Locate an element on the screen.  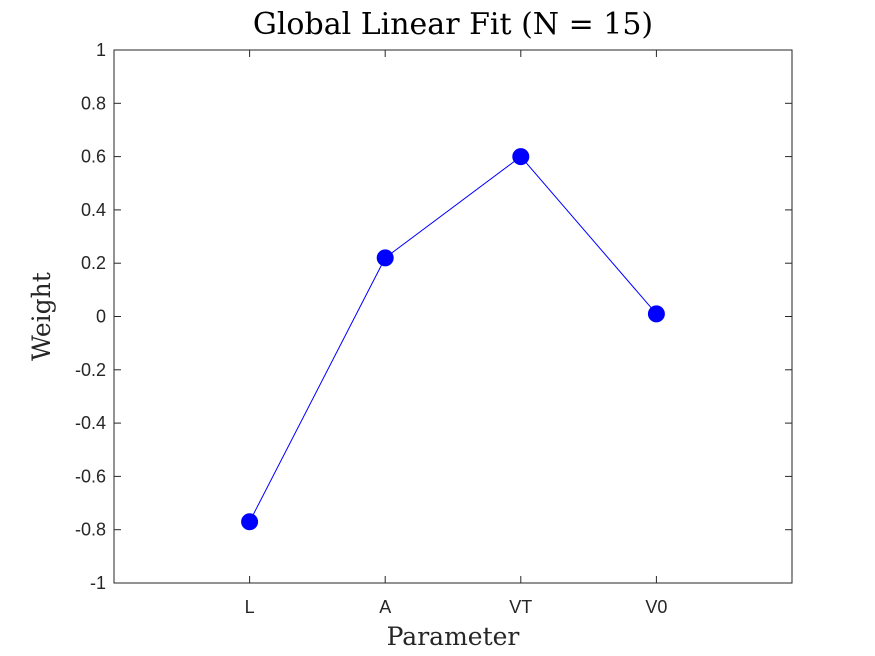
y-axis-label: Weight is located at coordinates (41, 316).